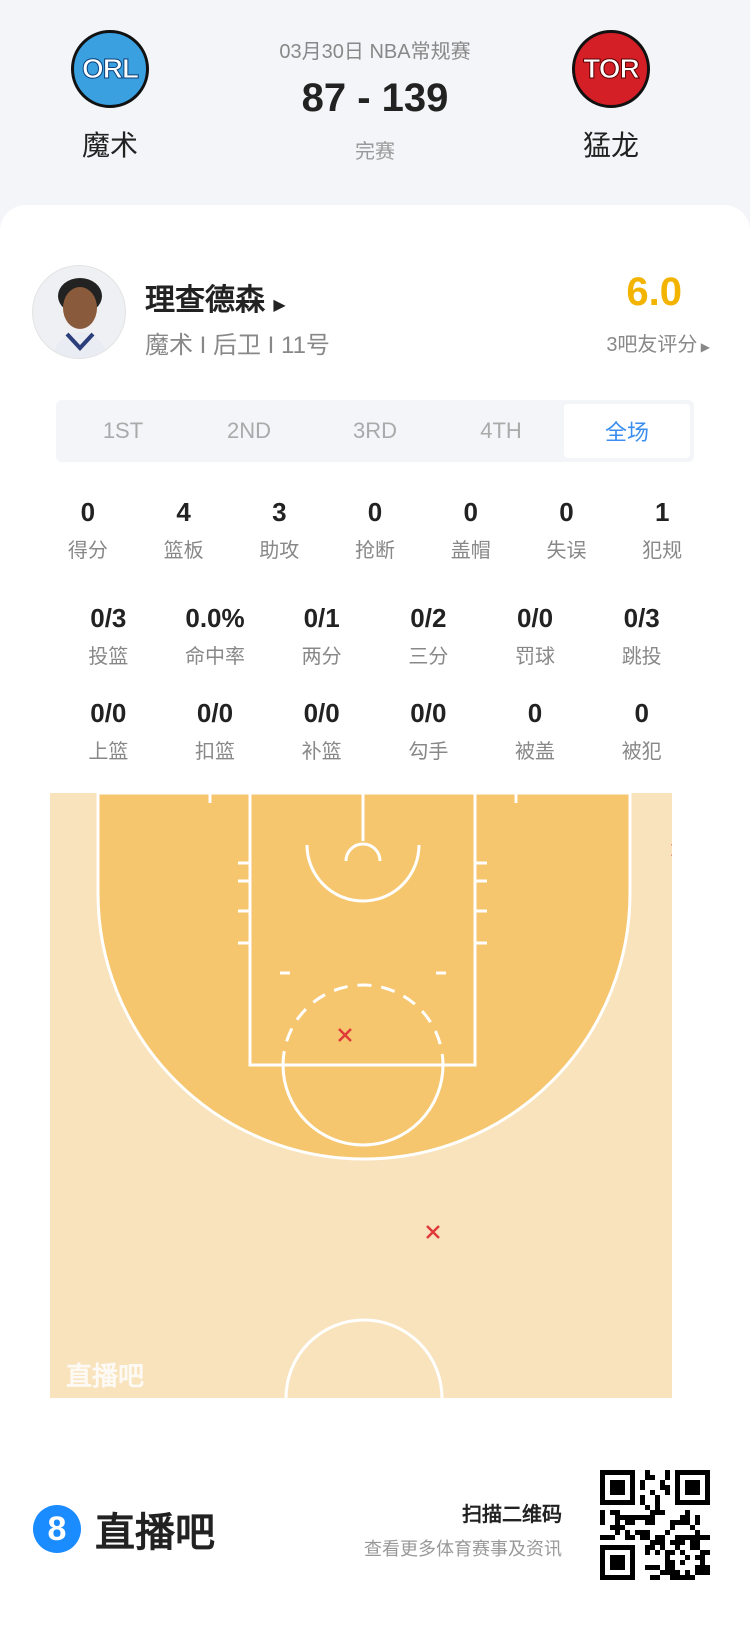 The image size is (750, 1629). I want to click on stat-fg-pct: 0.0% 命中率, so click(215, 636).